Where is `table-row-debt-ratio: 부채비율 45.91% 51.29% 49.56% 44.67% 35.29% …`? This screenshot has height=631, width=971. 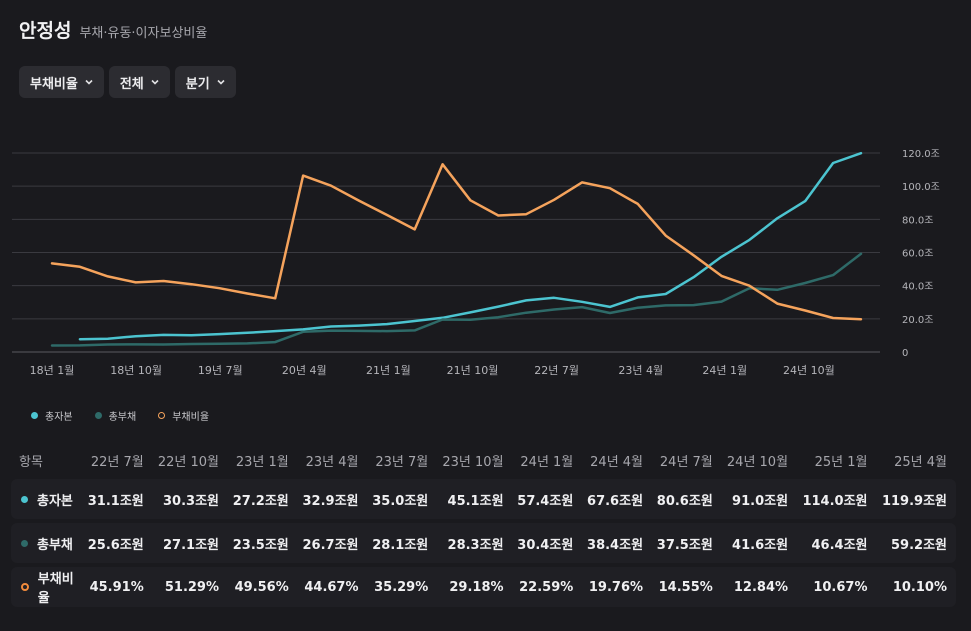
table-row-debt-ratio: 부채비율 45.91% 51.29% 49.56% 44.67% 35.29% … is located at coordinates (483, 587).